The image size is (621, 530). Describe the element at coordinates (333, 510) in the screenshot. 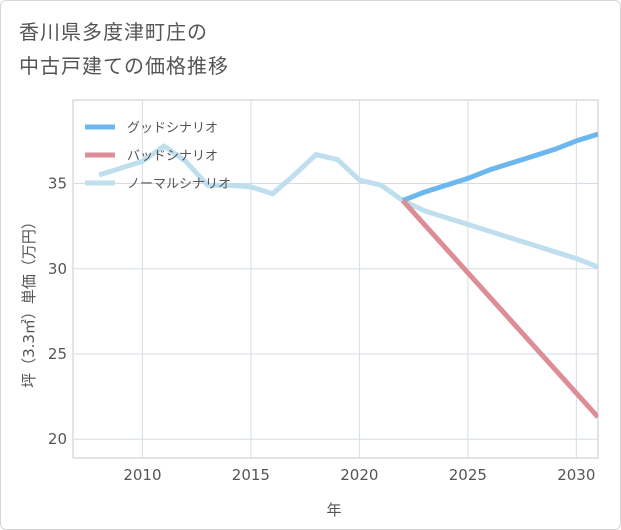

I see `x-axis-label: 年` at that location.